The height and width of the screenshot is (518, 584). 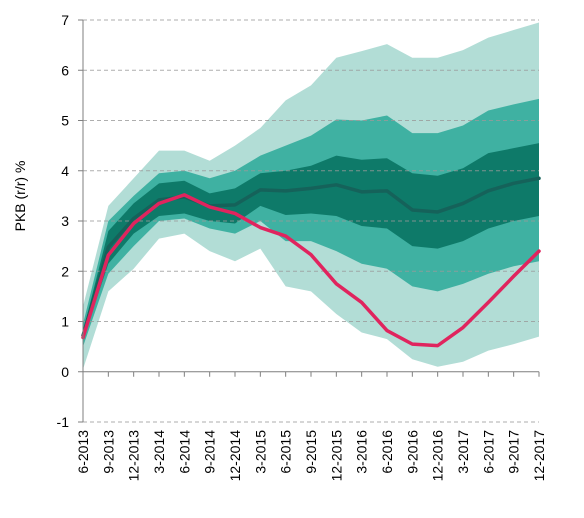 I want to click on x-tick-label: 3-2017, so click(x=463, y=452).